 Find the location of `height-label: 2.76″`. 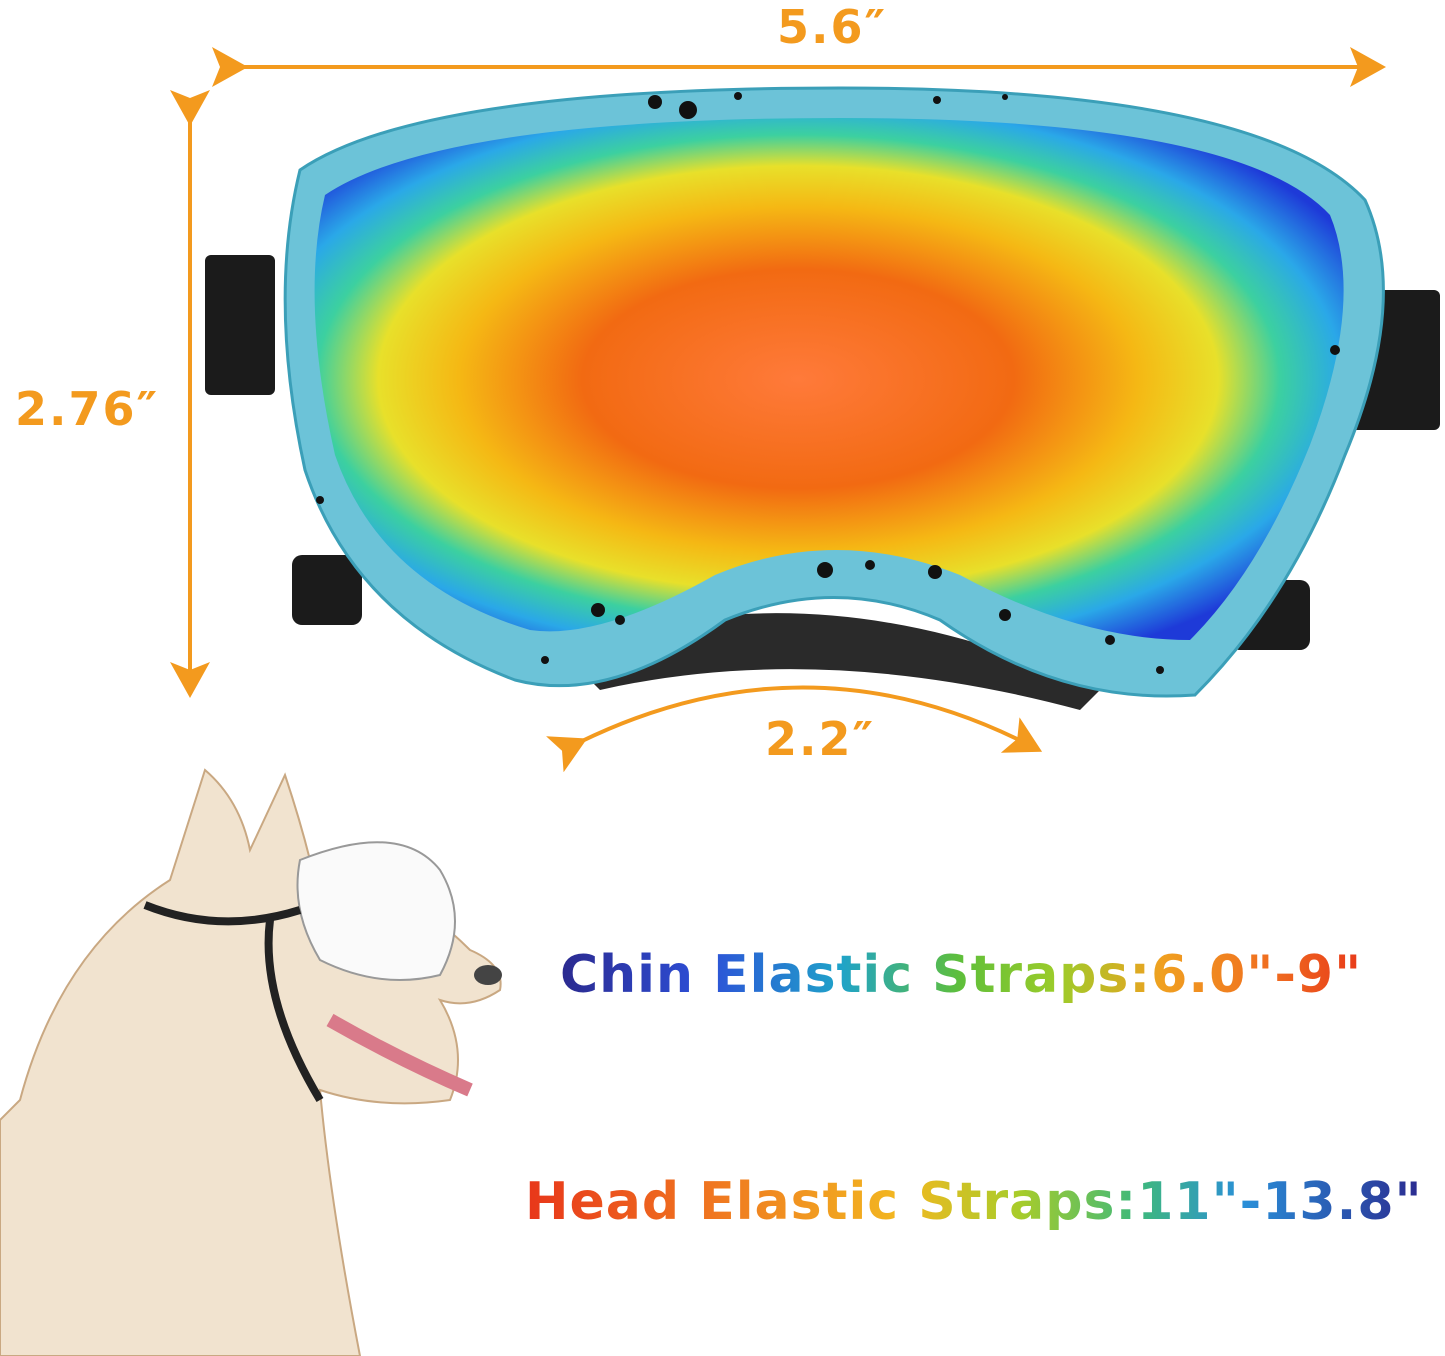

height-label: 2.76″ is located at coordinates (87, 409).